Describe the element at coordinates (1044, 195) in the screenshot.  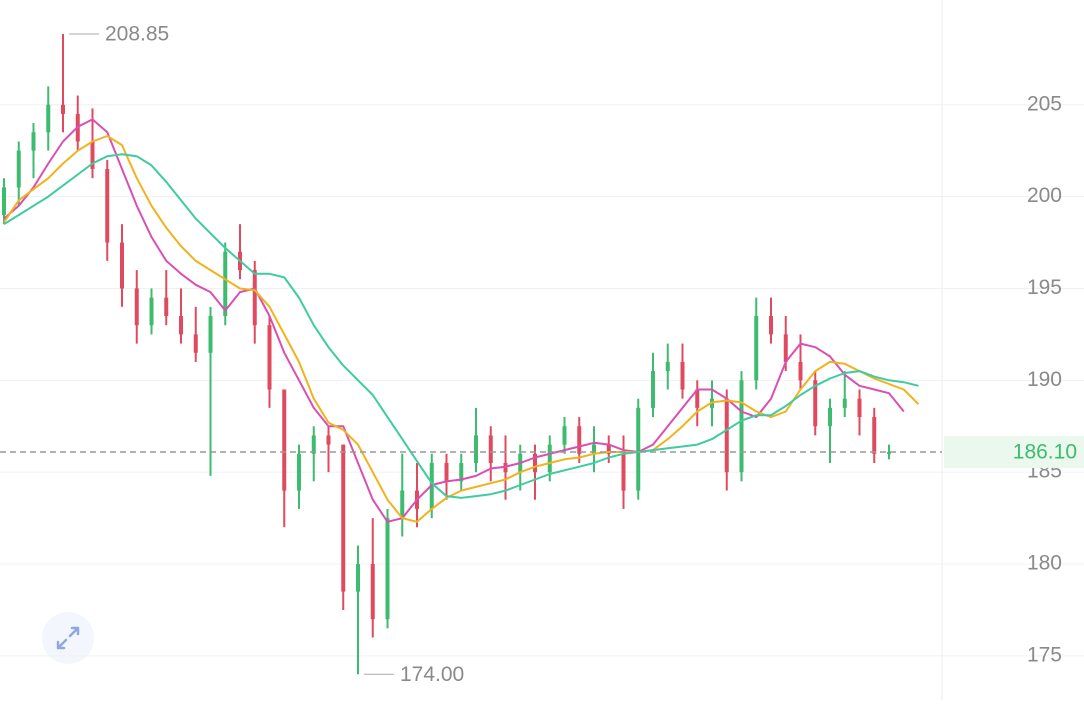
I see `y-tick-label: 200` at that location.